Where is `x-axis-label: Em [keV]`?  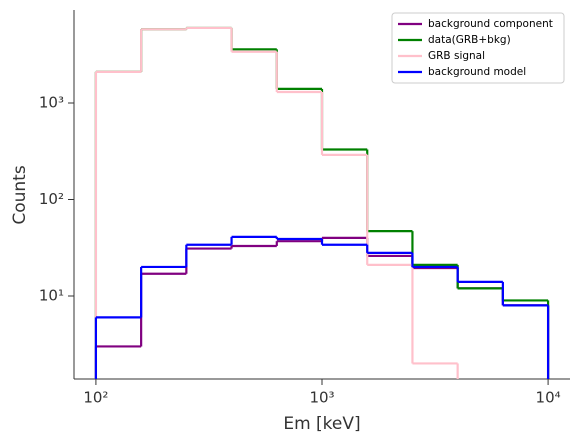
x-axis-label: Em [keV] is located at coordinates (321, 424).